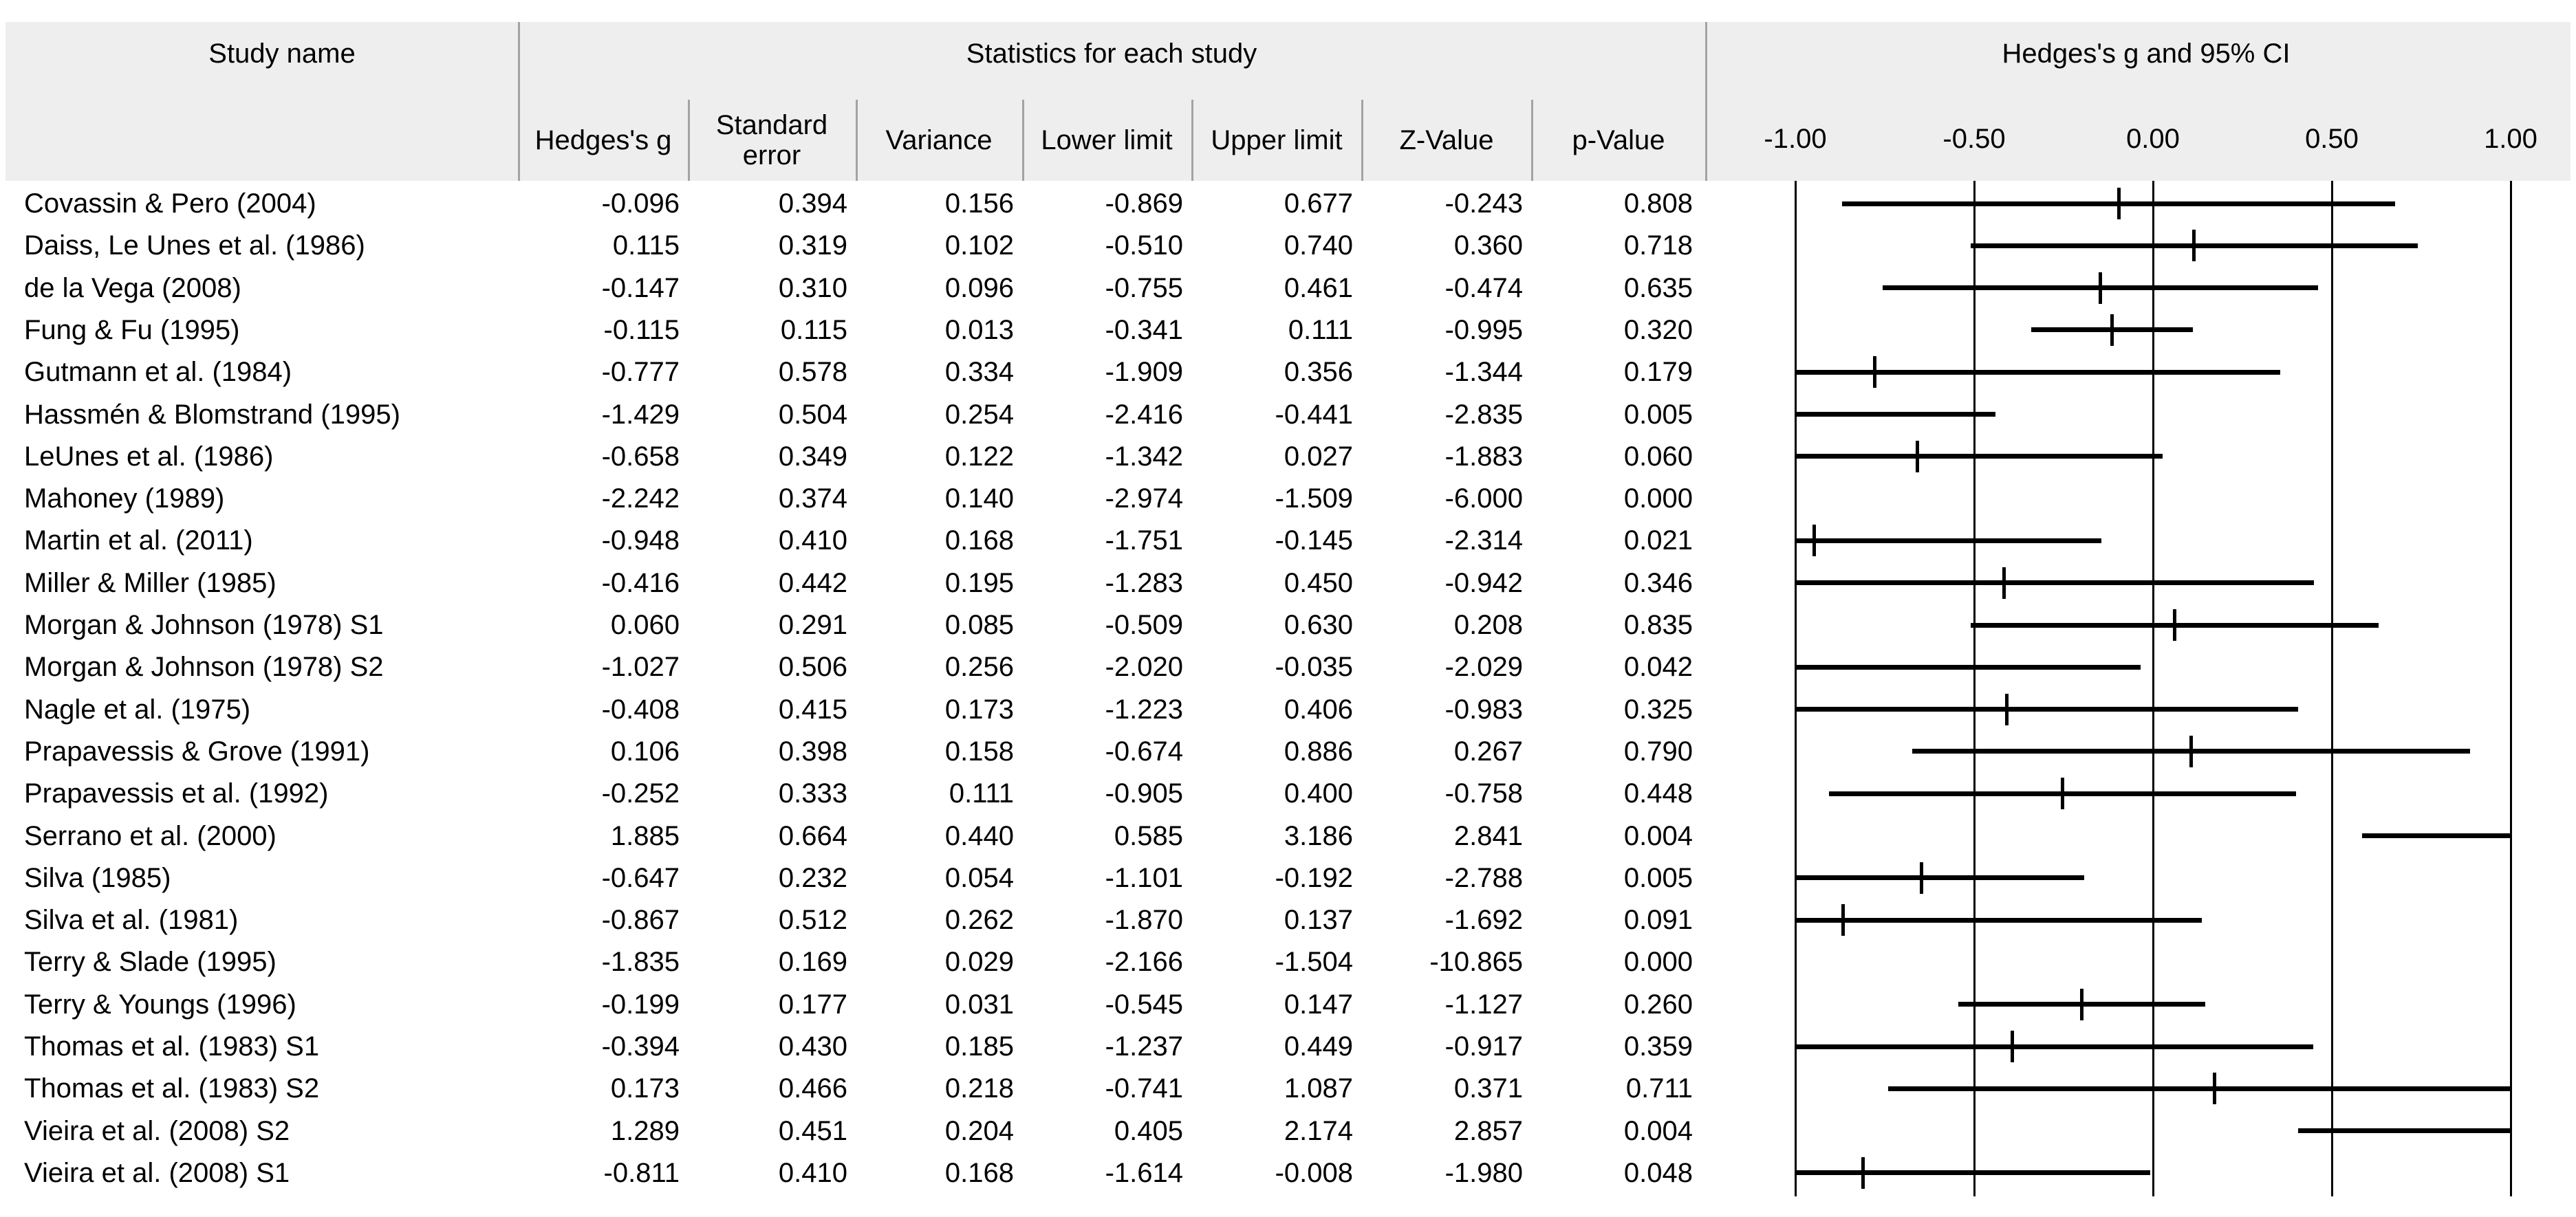  Describe the element at coordinates (1148, 1130) in the screenshot. I see `stat-cell: 0.405` at that location.